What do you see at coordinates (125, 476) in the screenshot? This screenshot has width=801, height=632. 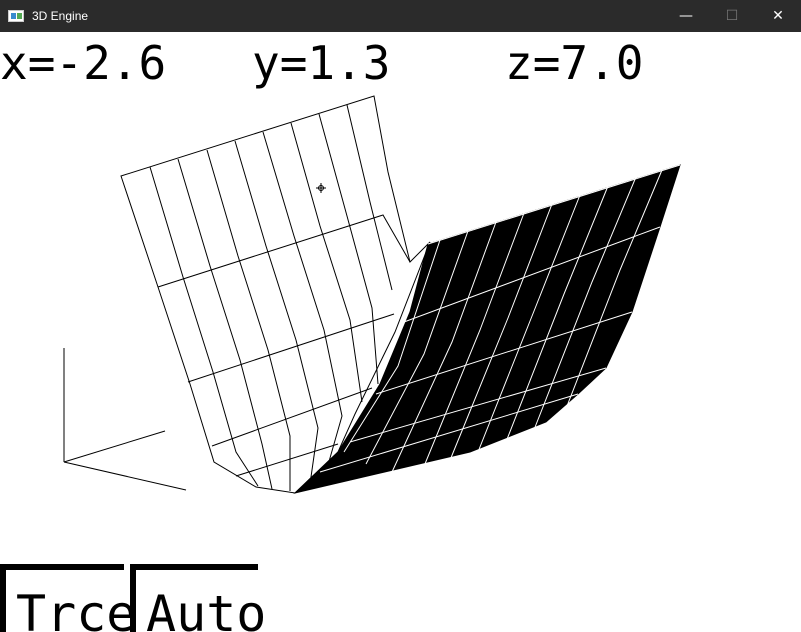 I see `x-axis` at bounding box center [125, 476].